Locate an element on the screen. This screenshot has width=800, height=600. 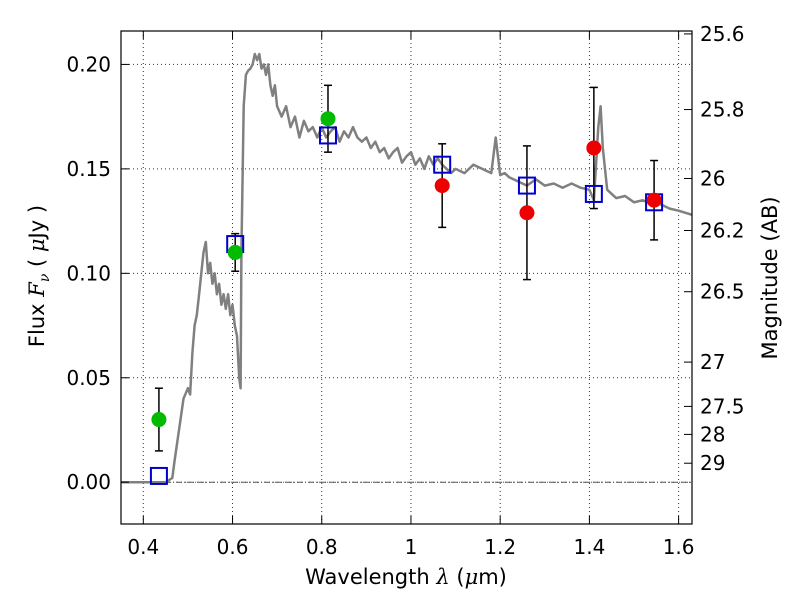
x-tick-label: 0.6 is located at coordinates (233, 547).